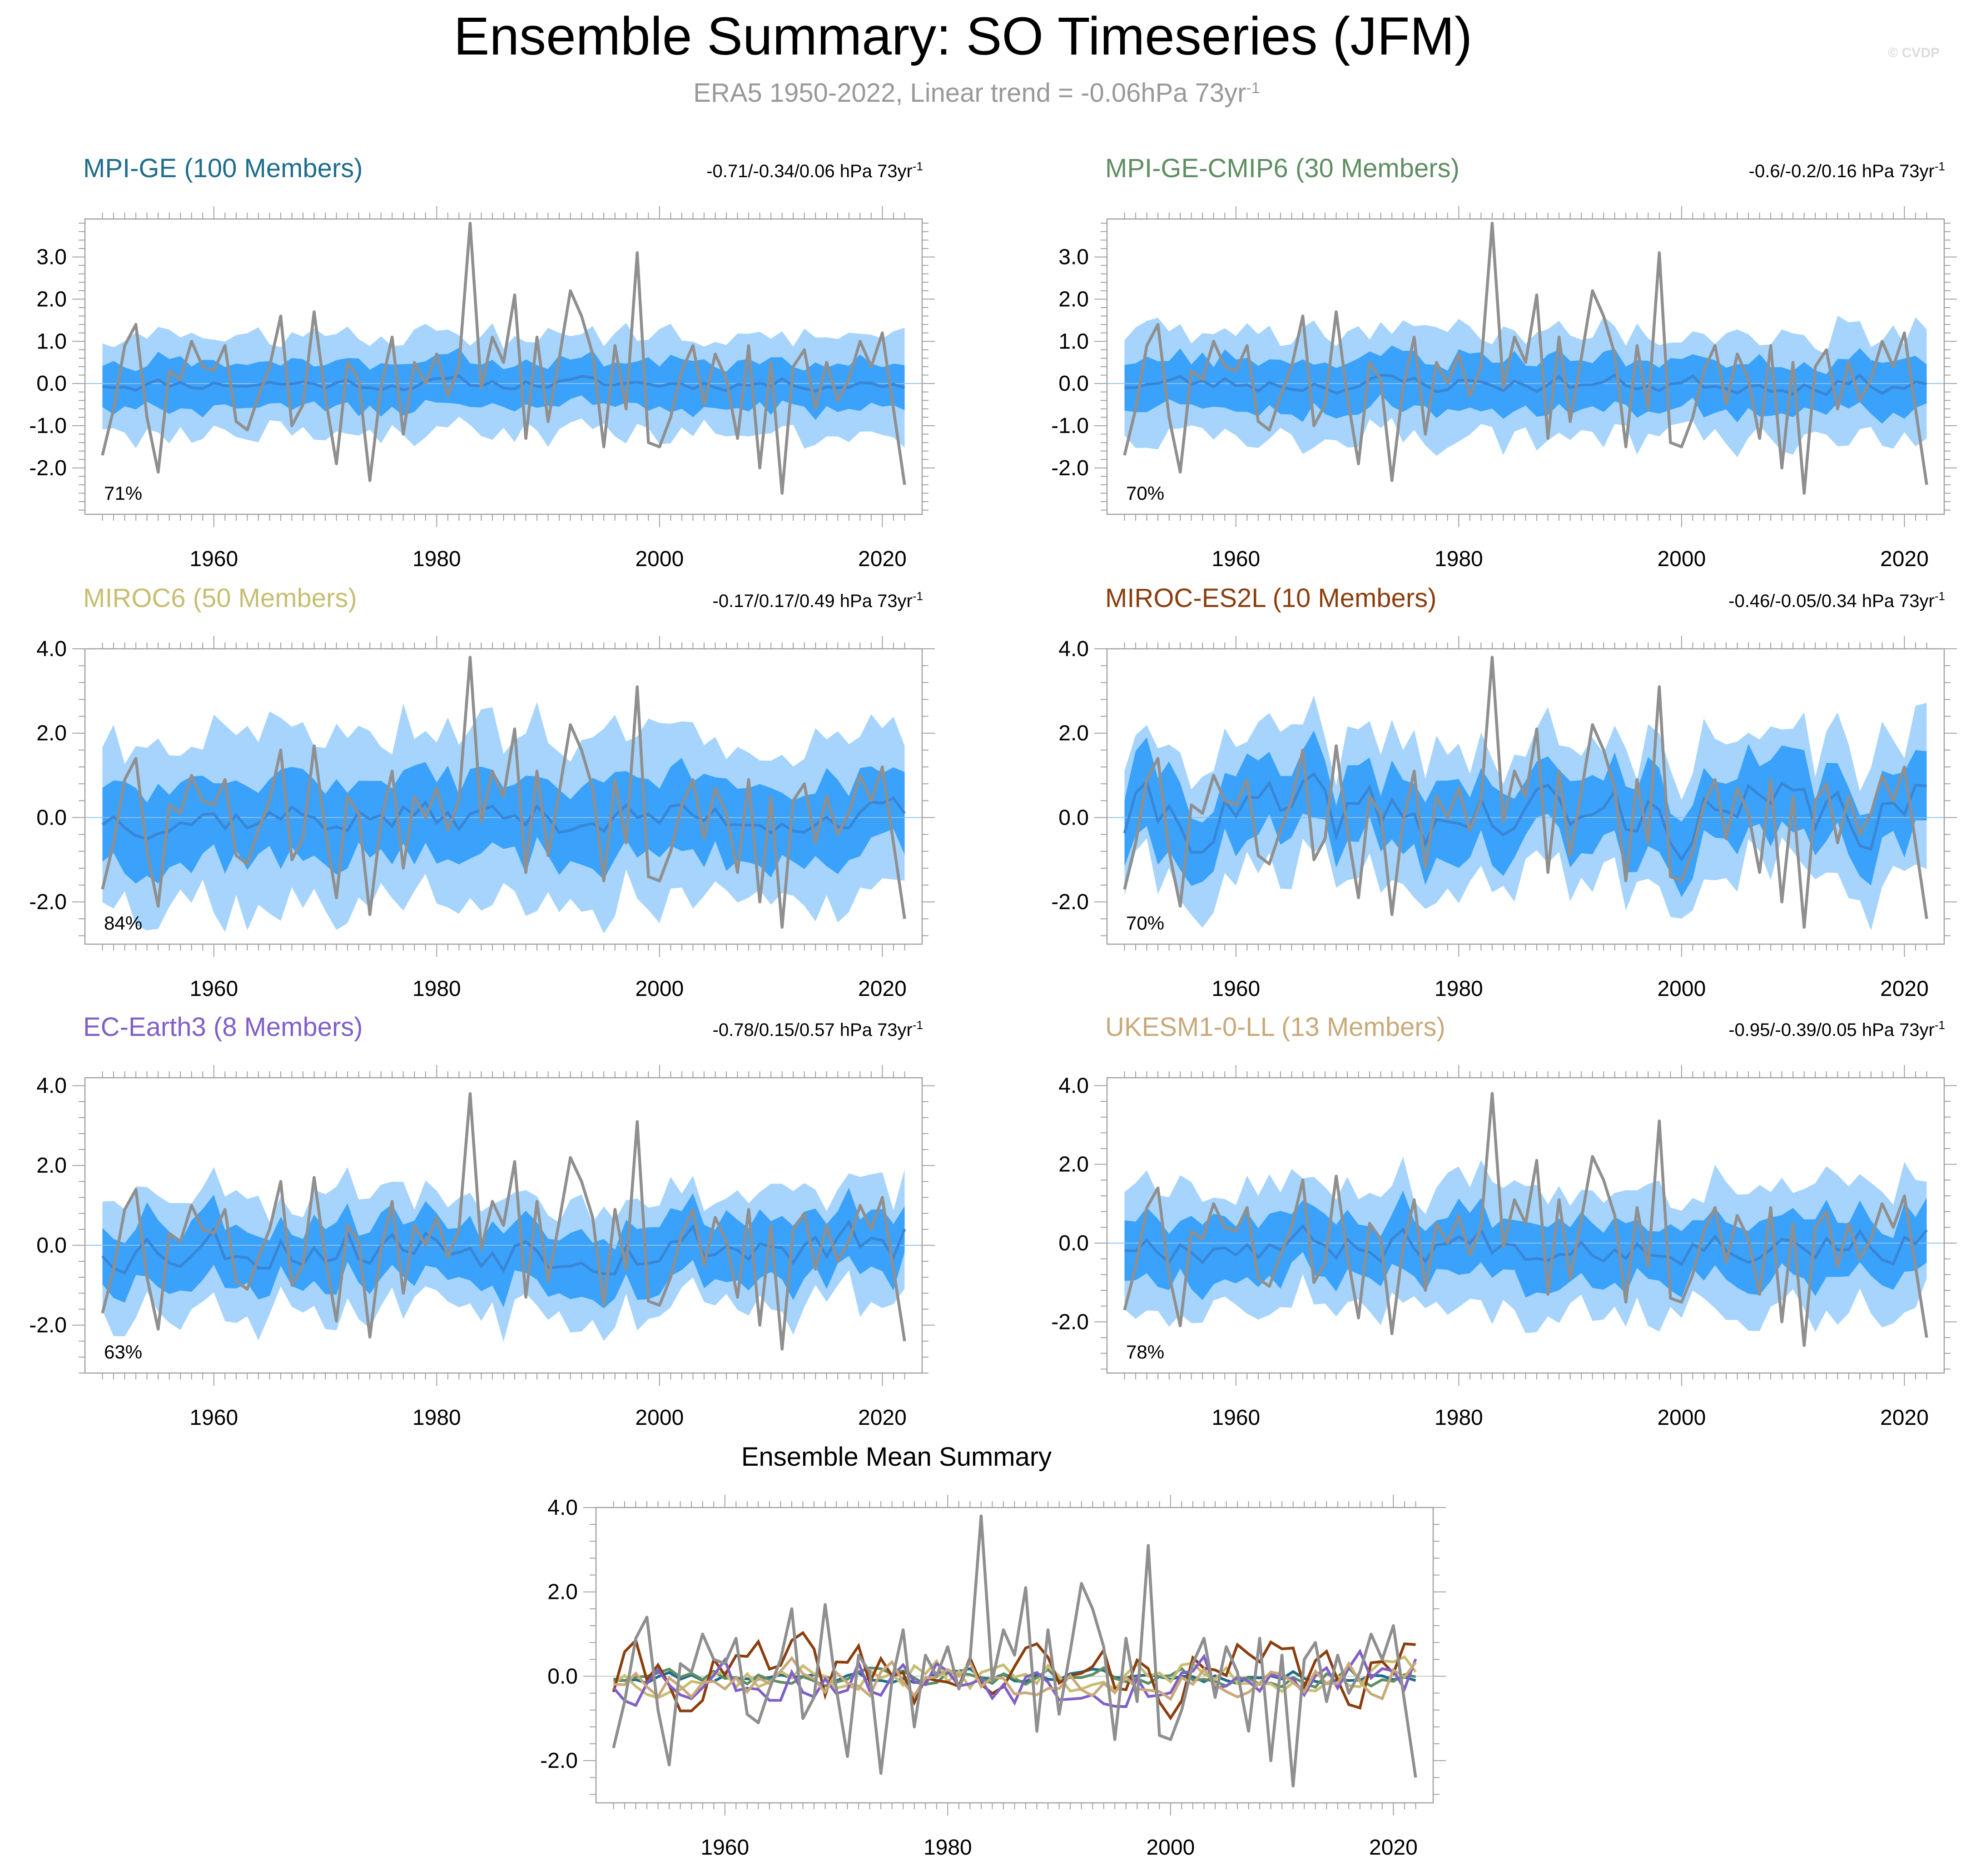  What do you see at coordinates (1253, 88) in the screenshot?
I see `subtitle-superscript: -1` at bounding box center [1253, 88].